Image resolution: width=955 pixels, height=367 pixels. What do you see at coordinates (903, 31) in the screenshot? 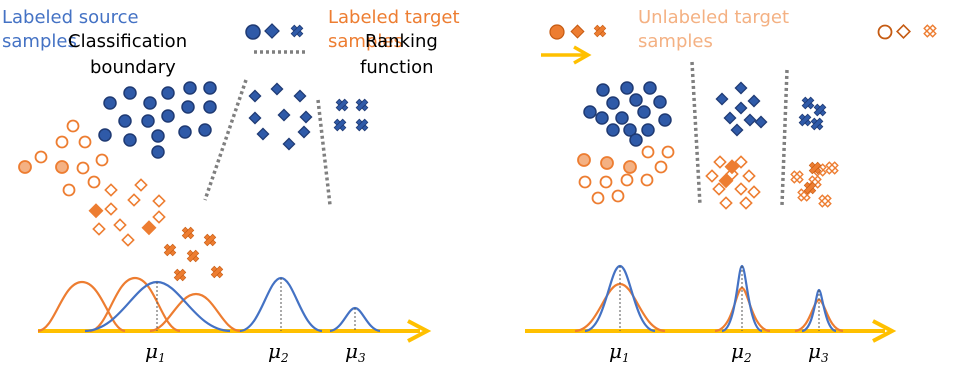
I see `diamond-icon` at bounding box center [903, 31].